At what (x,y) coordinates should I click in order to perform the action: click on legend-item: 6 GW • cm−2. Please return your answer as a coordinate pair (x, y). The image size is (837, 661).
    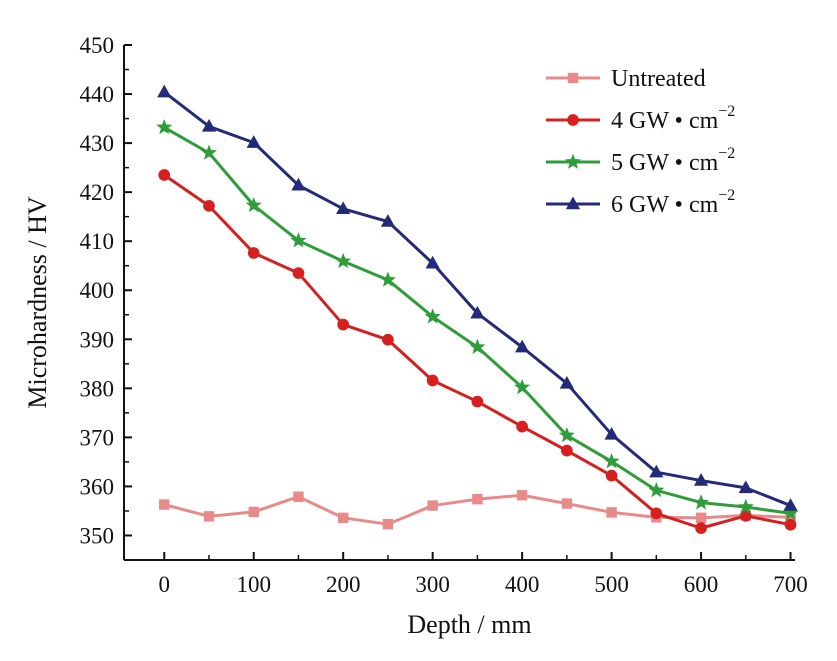
    Looking at the image, I should click on (640, 202).